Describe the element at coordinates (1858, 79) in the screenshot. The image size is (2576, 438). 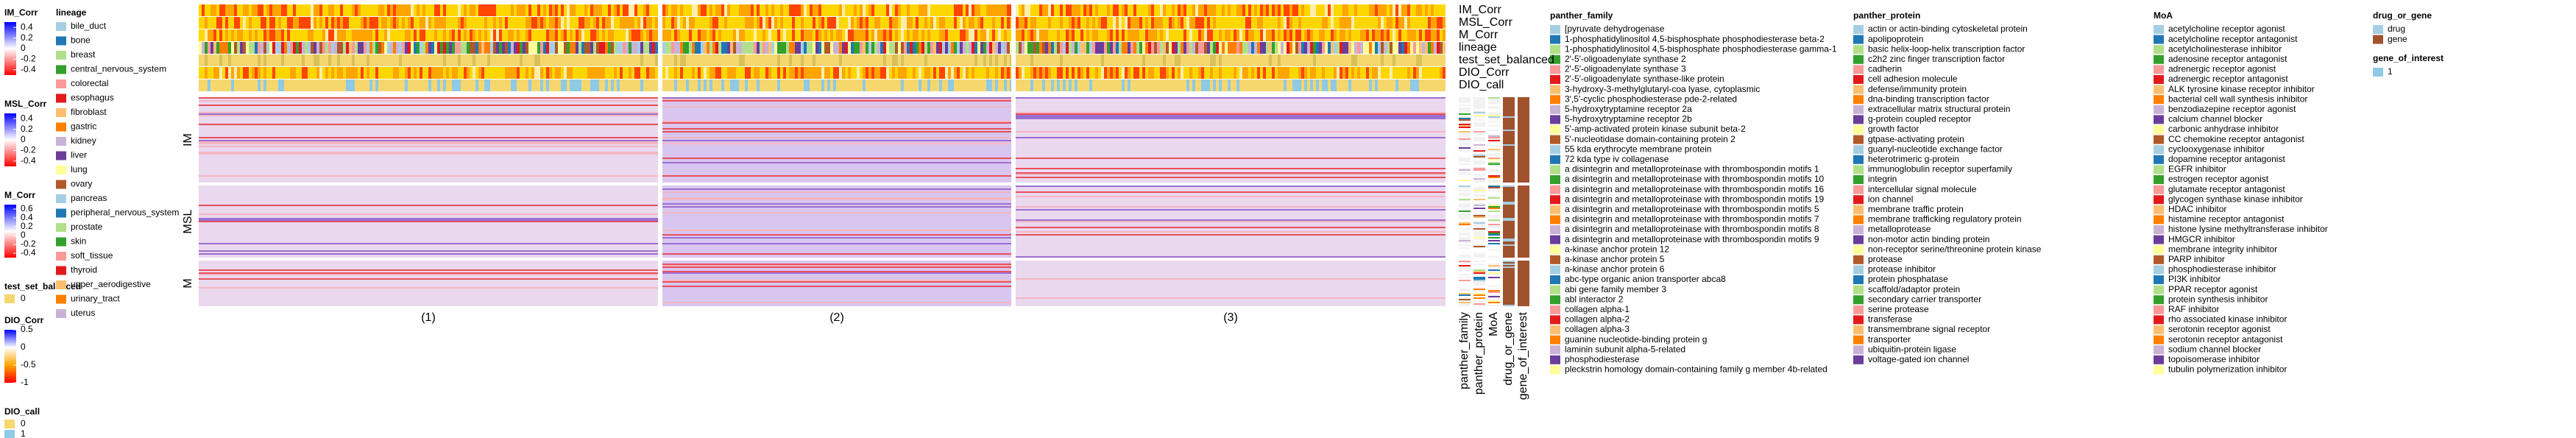
I see `legend-swatch` at that location.